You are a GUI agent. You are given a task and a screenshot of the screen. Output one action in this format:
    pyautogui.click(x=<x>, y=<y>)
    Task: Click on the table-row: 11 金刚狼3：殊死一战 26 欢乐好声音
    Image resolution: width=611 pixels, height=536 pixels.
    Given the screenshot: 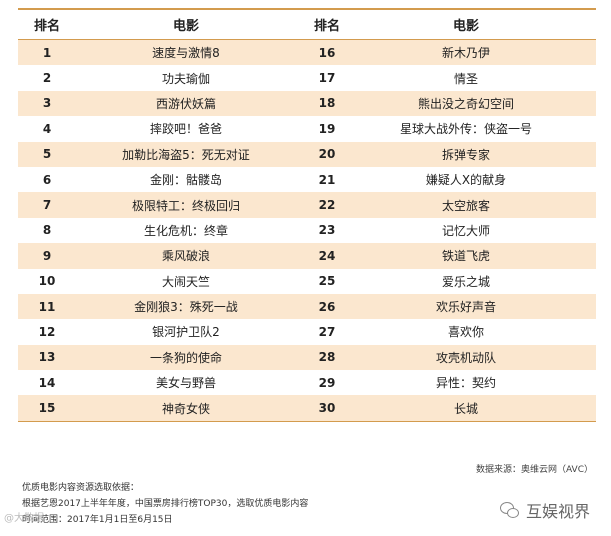 What is the action you would take?
    pyautogui.click(x=307, y=306)
    